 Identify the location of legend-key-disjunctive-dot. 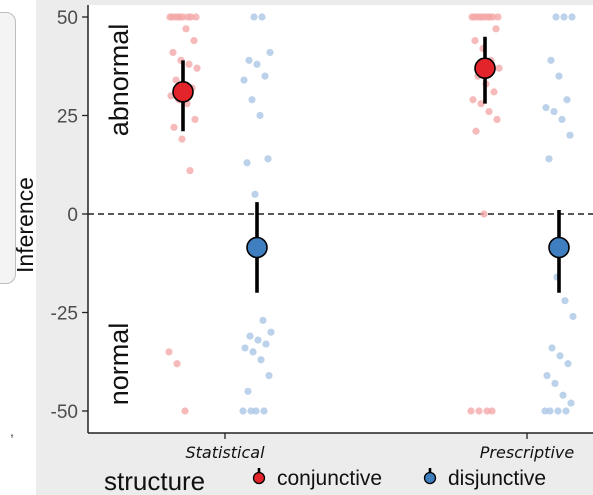
(430, 478).